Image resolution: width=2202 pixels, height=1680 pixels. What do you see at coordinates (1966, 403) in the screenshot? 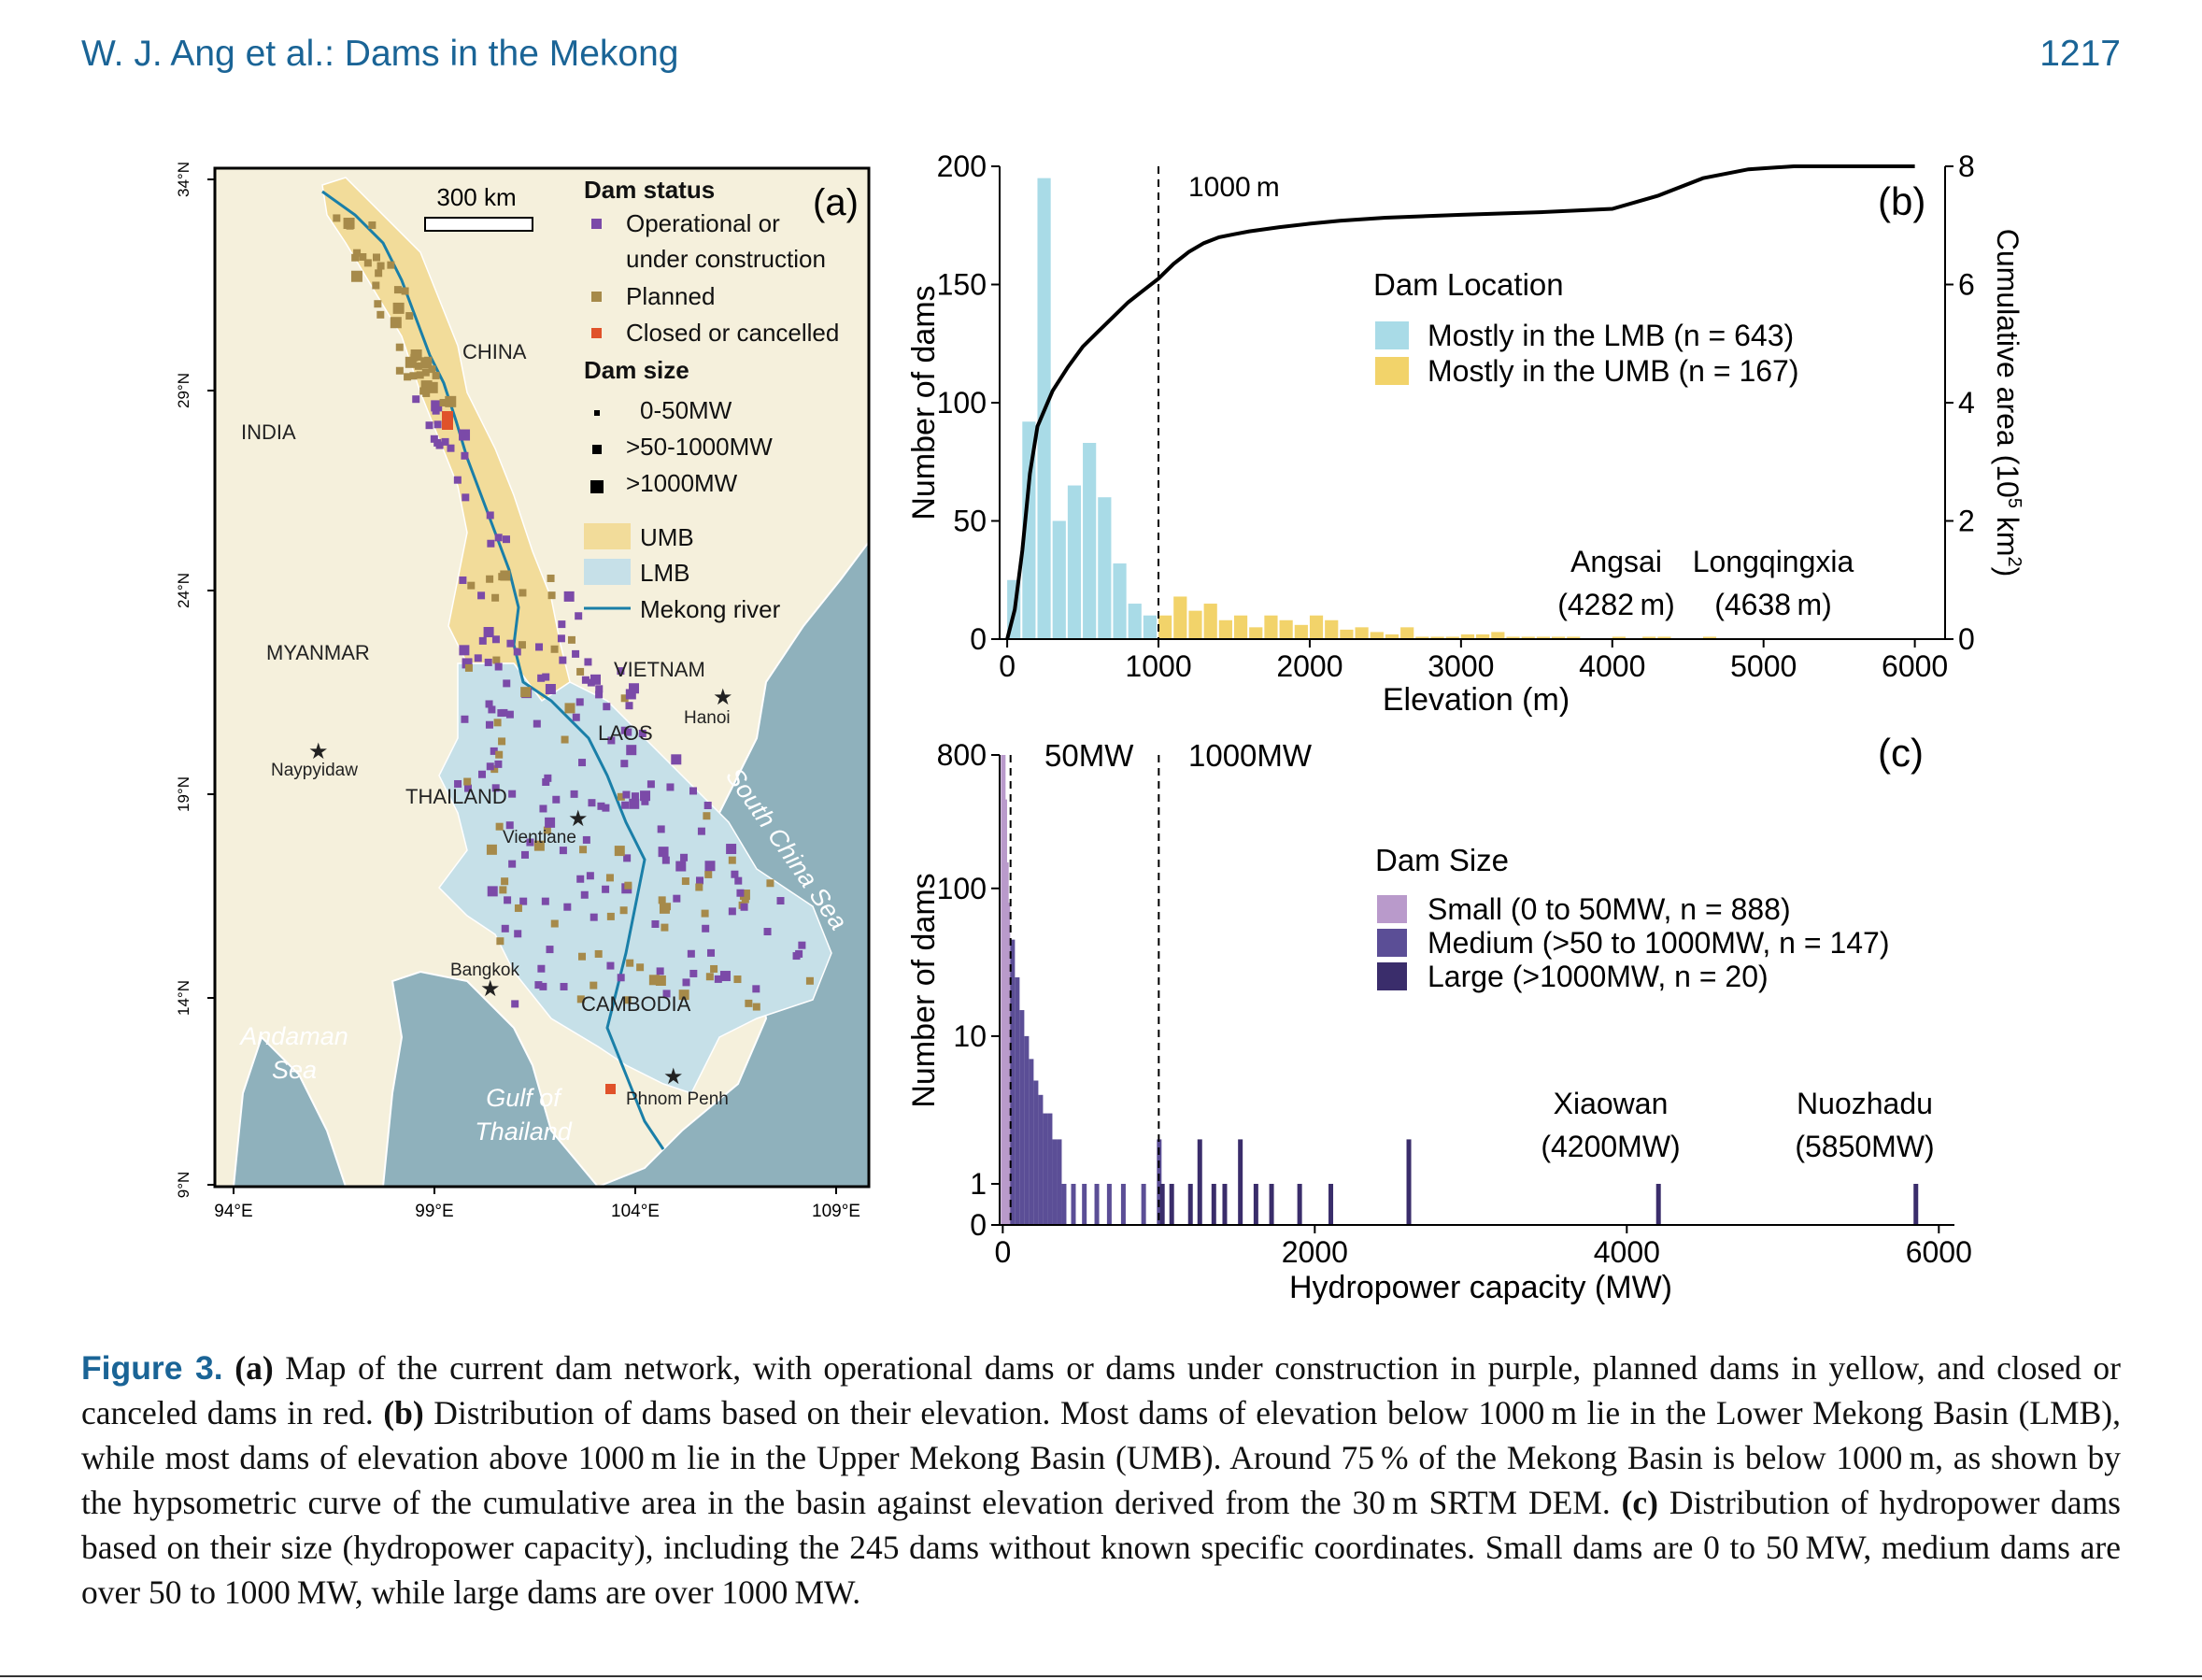
I see `b-y2-tick-label: 4` at bounding box center [1966, 403].